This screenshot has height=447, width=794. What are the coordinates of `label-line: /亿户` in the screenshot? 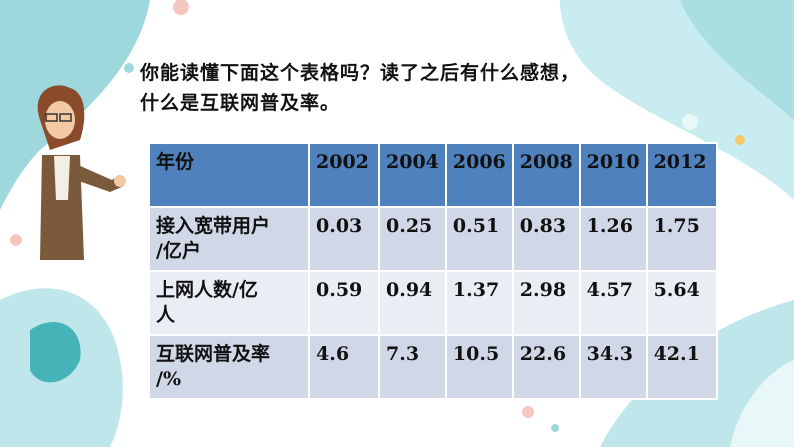 It's located at (178, 251).